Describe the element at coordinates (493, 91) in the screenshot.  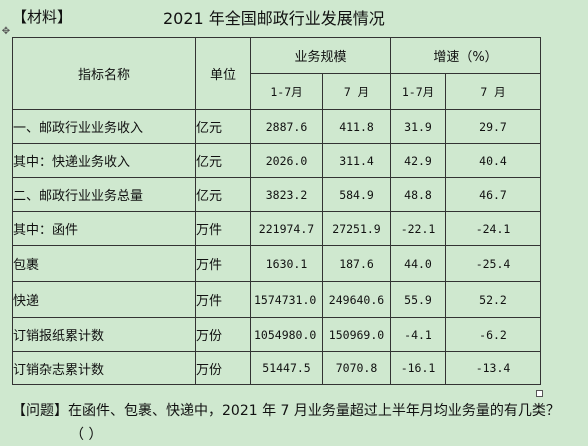
I see `subheader-growth-jul: 7 月` at that location.